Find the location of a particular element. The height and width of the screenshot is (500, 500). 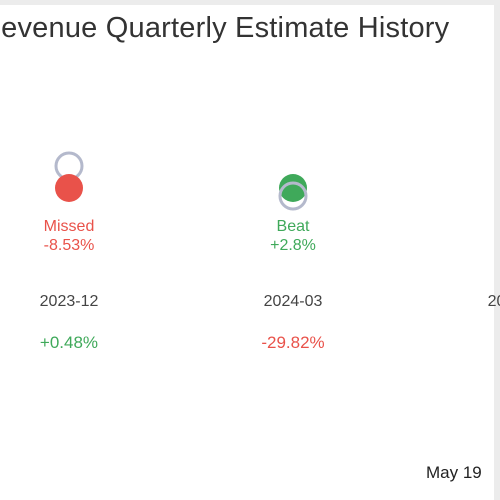

change-label: -29.82% is located at coordinates (292, 342).